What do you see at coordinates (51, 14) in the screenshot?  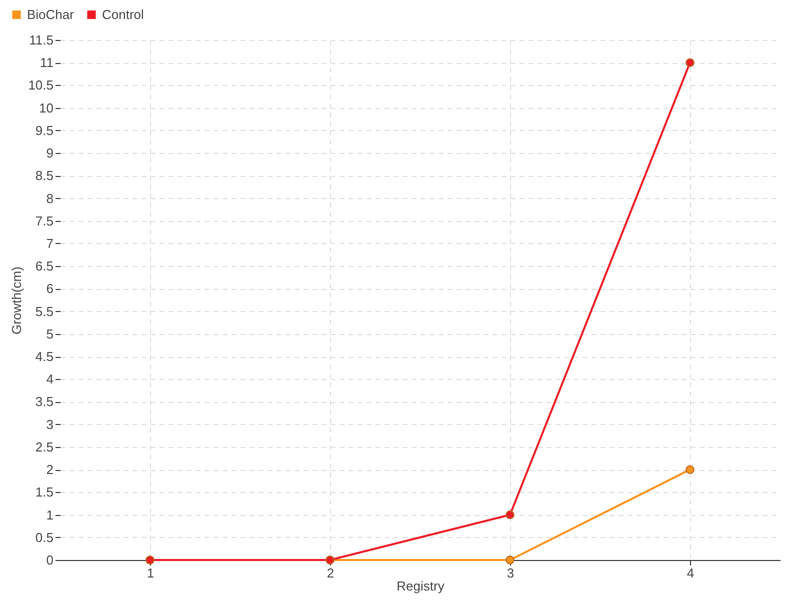 I see `legend-label: BioChar` at bounding box center [51, 14].